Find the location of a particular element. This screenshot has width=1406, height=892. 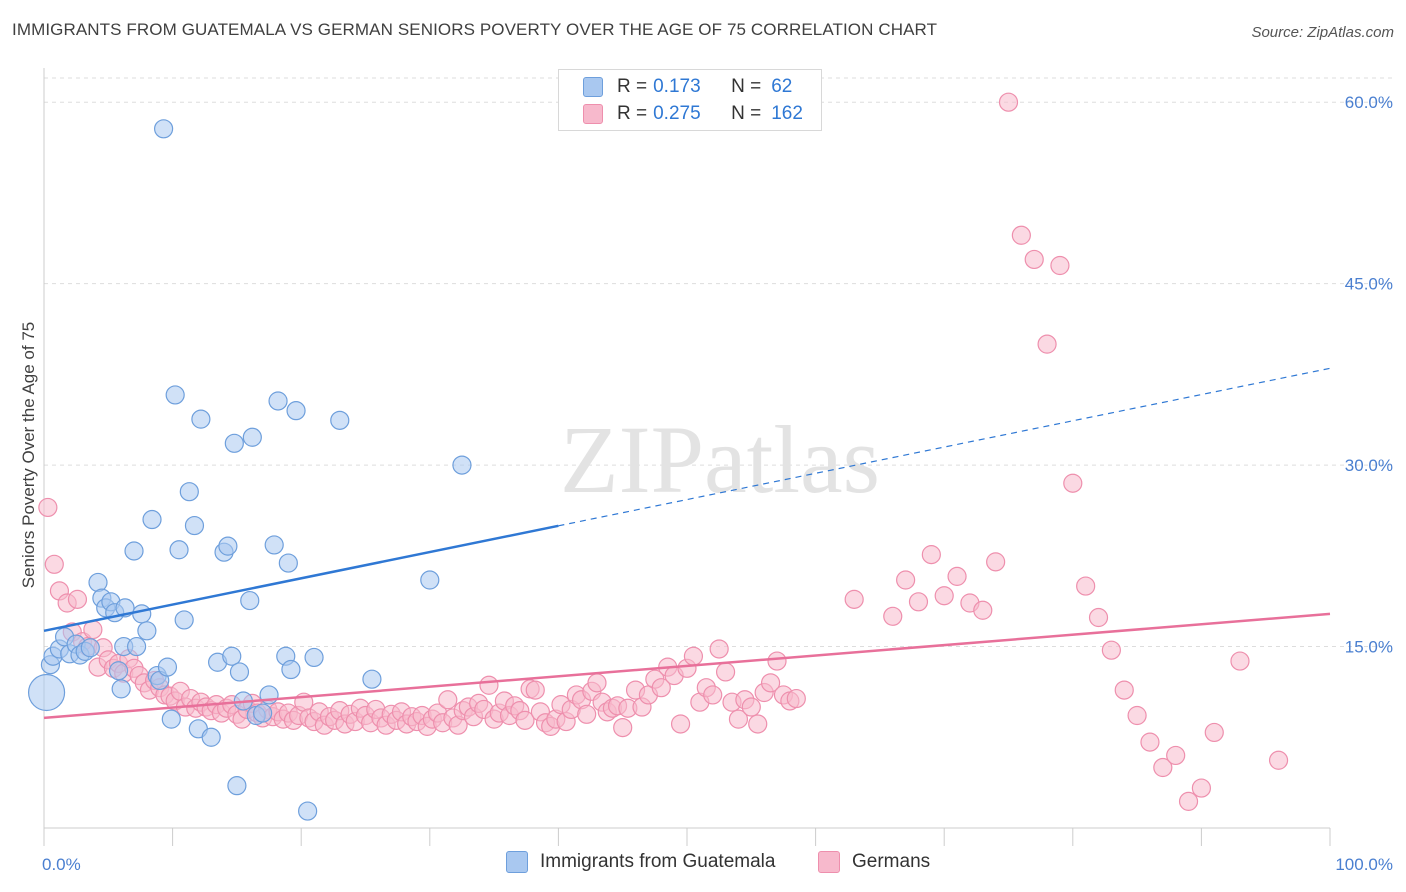

watermark: ZIPatlas is located at coordinates (720, 459).